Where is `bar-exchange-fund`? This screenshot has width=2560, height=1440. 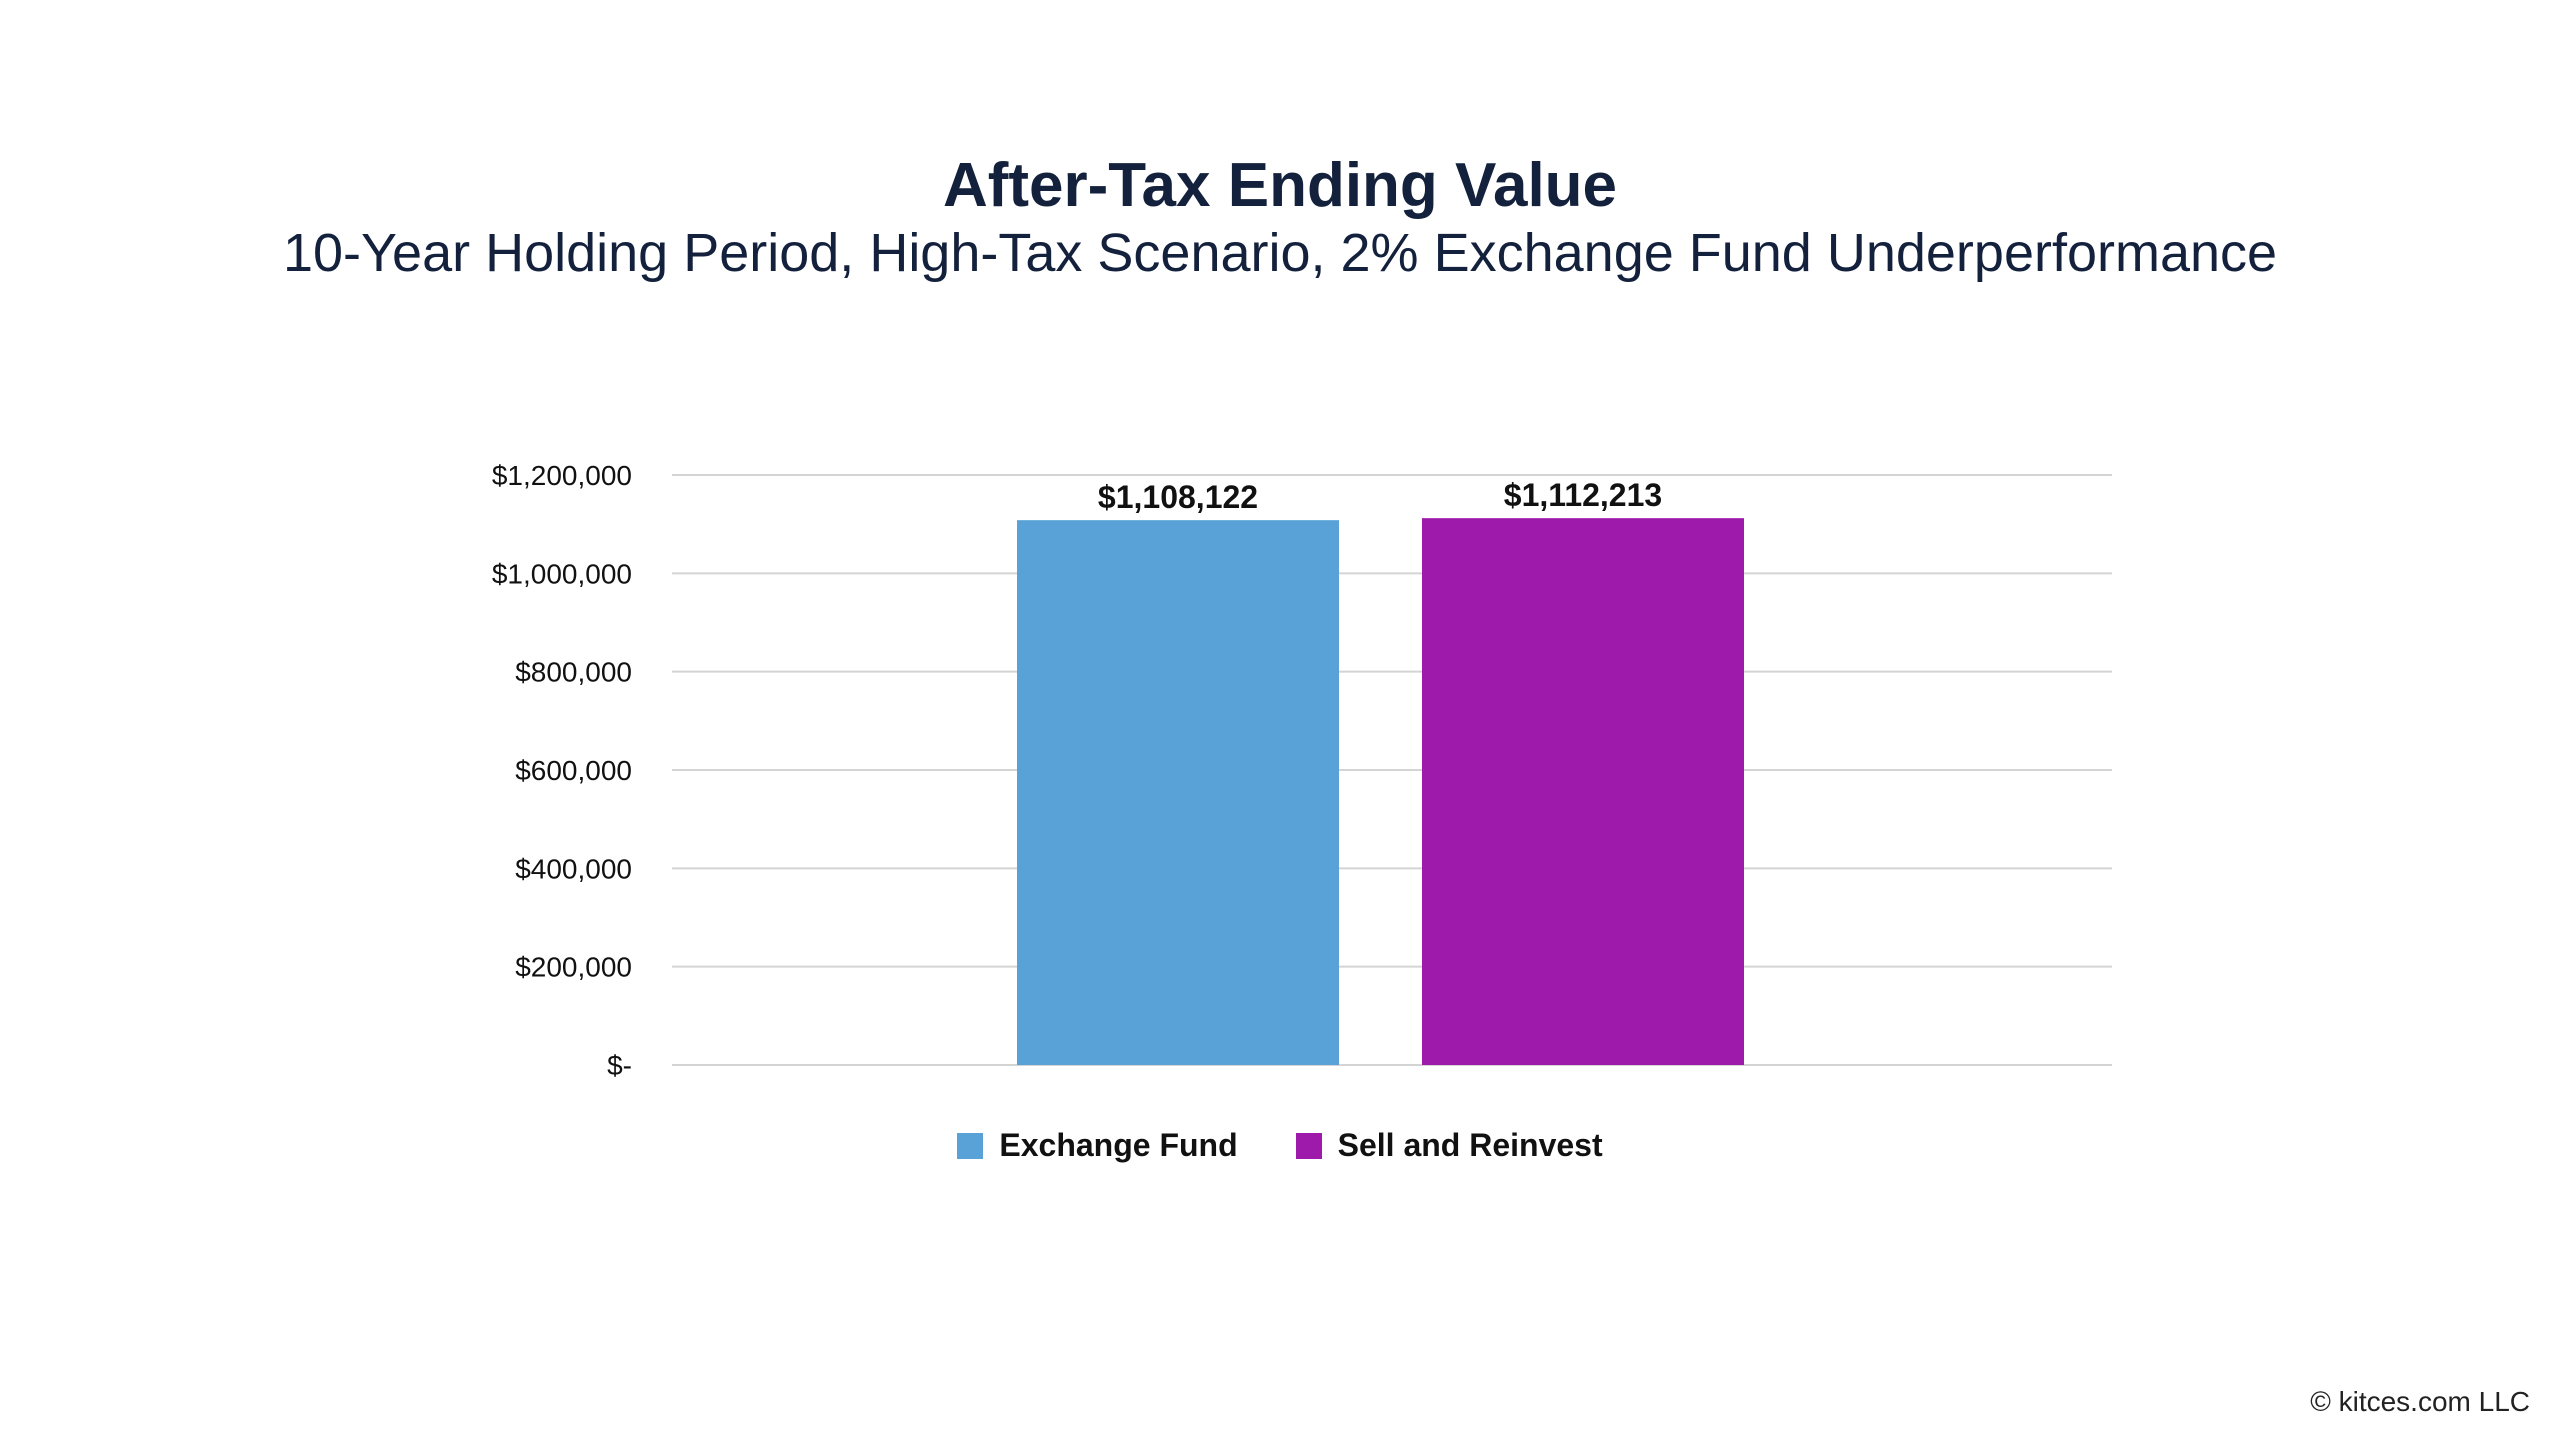 bar-exchange-fund is located at coordinates (1178, 792).